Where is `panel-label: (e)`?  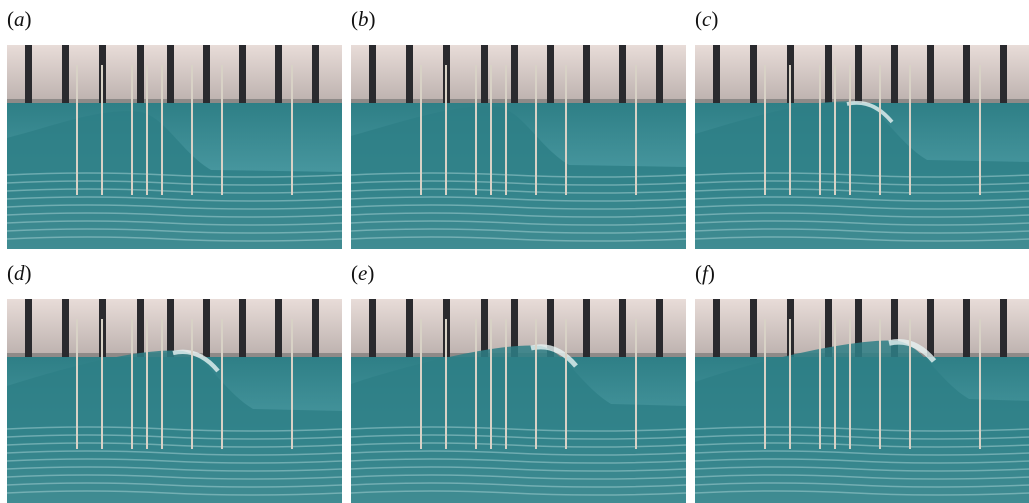
panel-label: (e) is located at coordinates (363, 273).